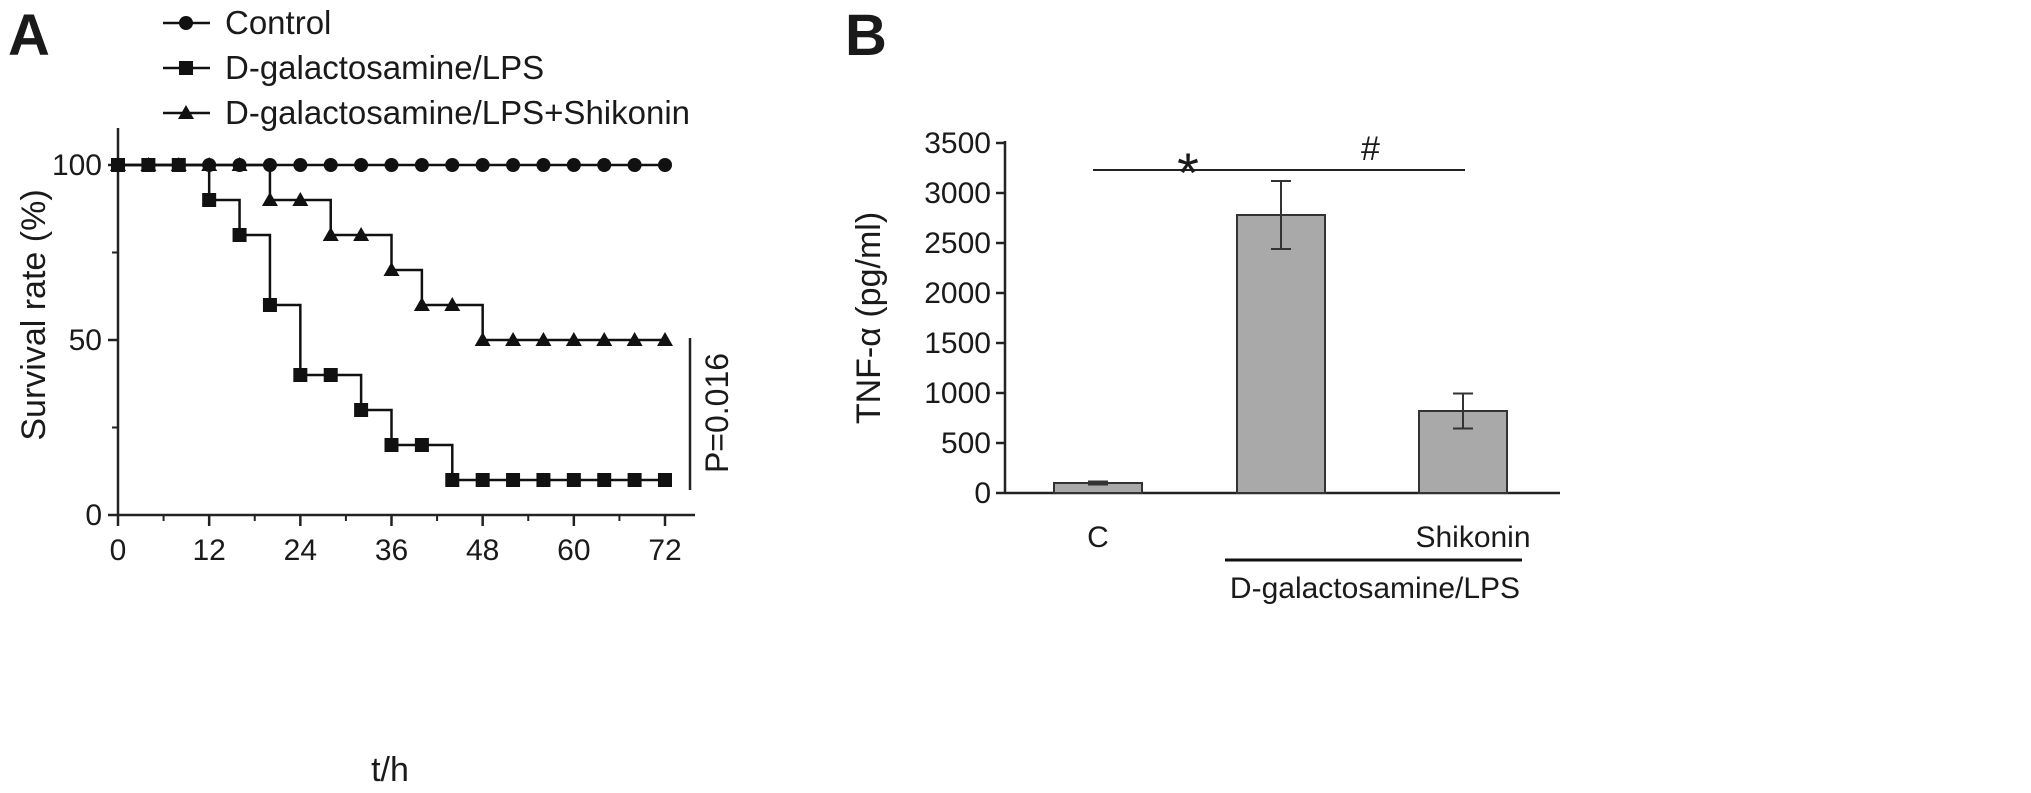  What do you see at coordinates (957, 143) in the screenshot?
I see `y-tick-label: 3500` at bounding box center [957, 143].